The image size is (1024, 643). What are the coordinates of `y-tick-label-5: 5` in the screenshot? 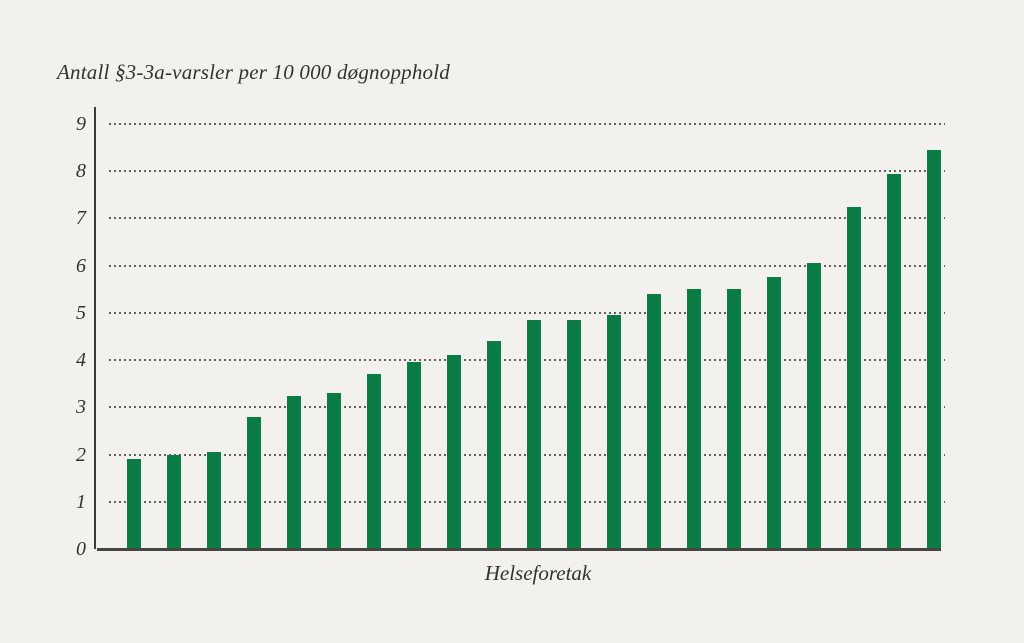 It's located at (81, 312).